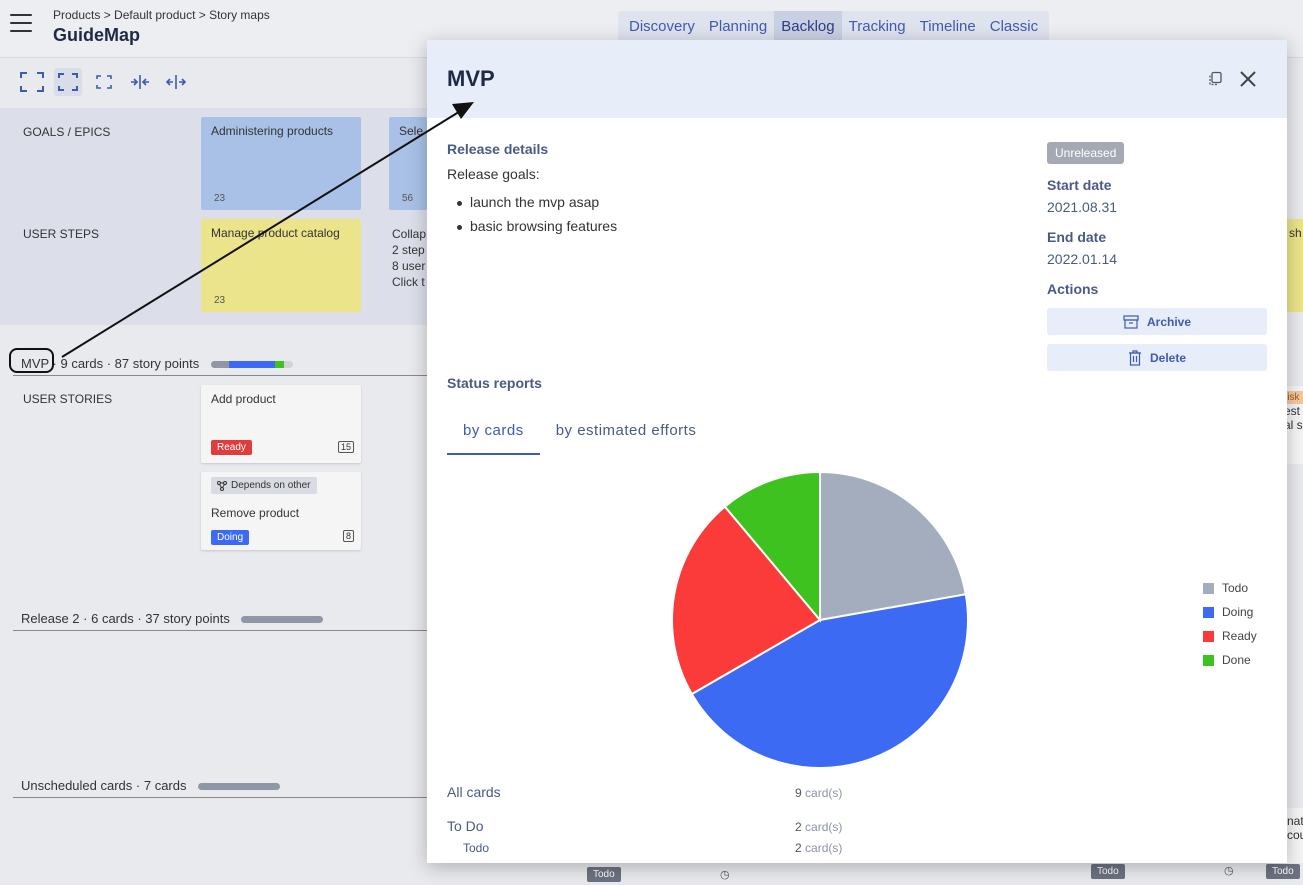  What do you see at coordinates (772, 546) in the screenshot?
I see `pie-slice-done` at bounding box center [772, 546].